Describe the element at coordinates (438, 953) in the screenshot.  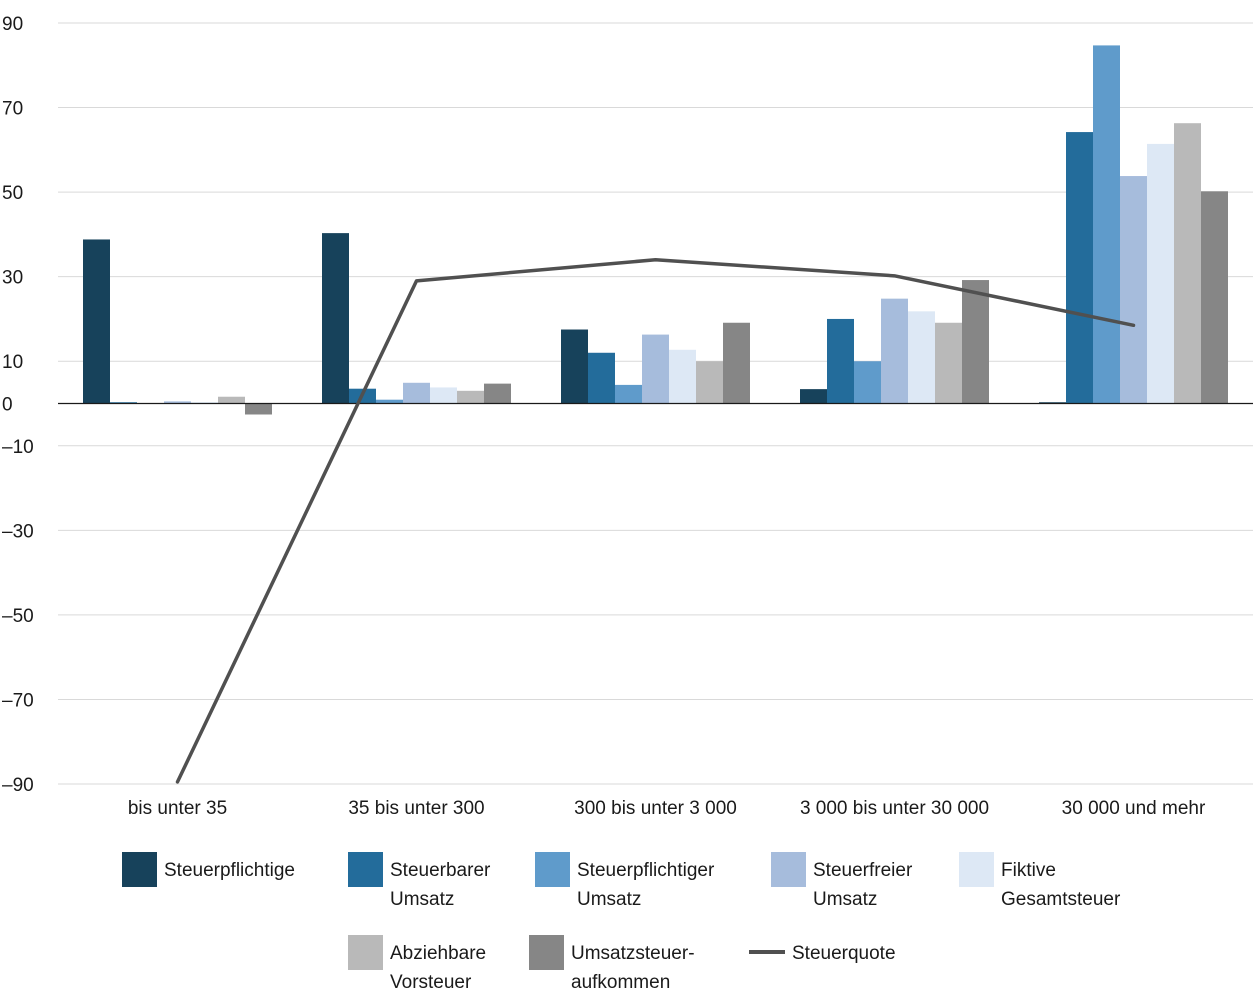
I see `legend-label: Abziehbare` at that location.